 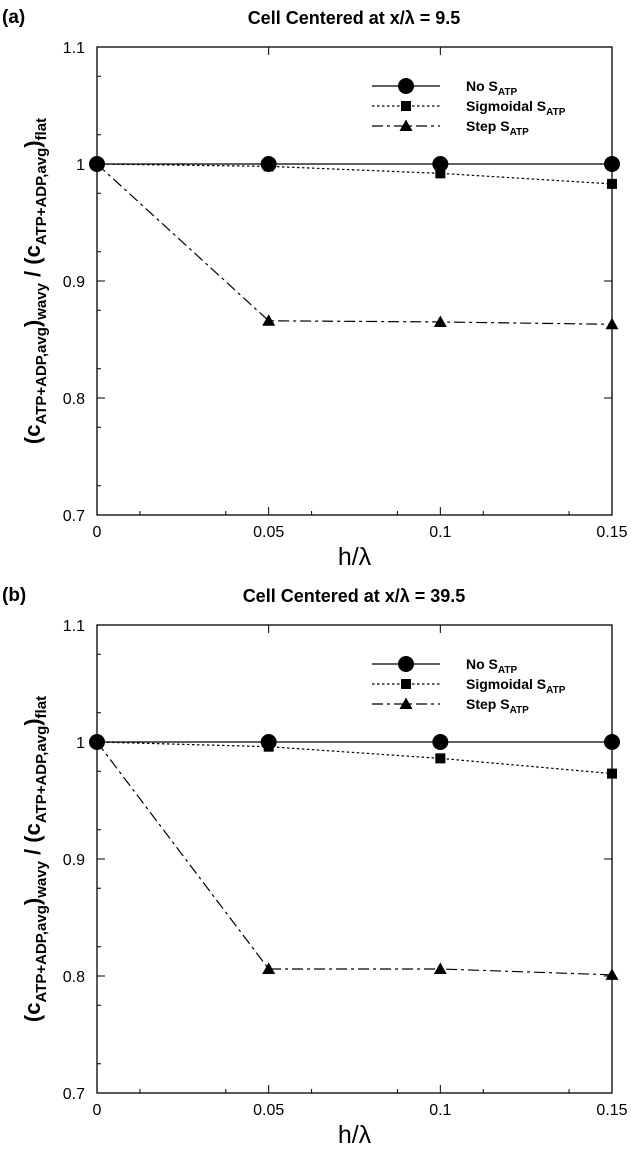 What do you see at coordinates (13, 17) in the screenshot?
I see `panel-label: (a)` at bounding box center [13, 17].